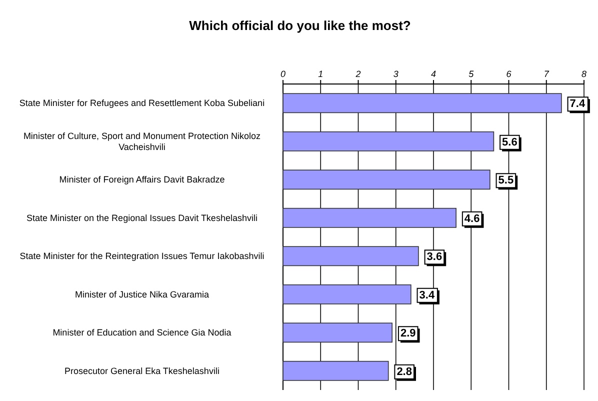  I want to click on y-tick-label: Minister of Foreign Affairs Davit Bakradze, so click(142, 179).